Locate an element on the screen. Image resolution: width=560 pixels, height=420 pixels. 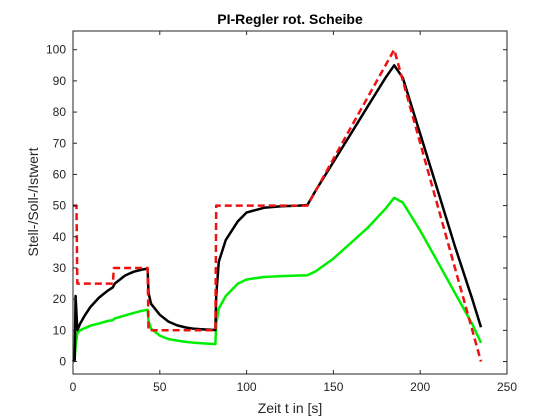
x-tick-label: 150 is located at coordinates (333, 387).